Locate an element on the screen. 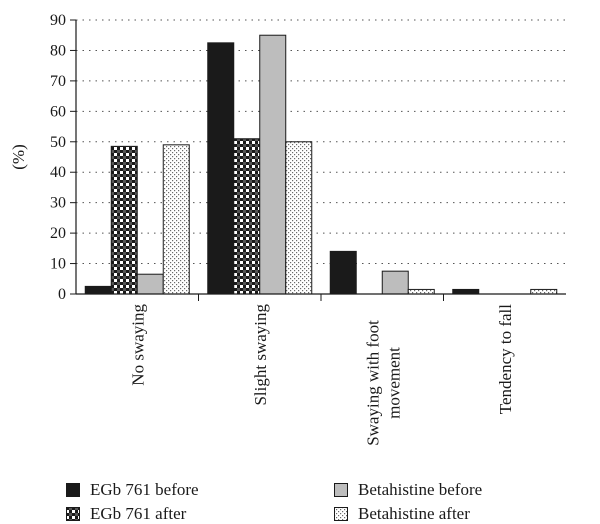 The width and height of the screenshot is (600, 524). x-tick-label-line: Tendency to fall is located at coordinates (505, 359).